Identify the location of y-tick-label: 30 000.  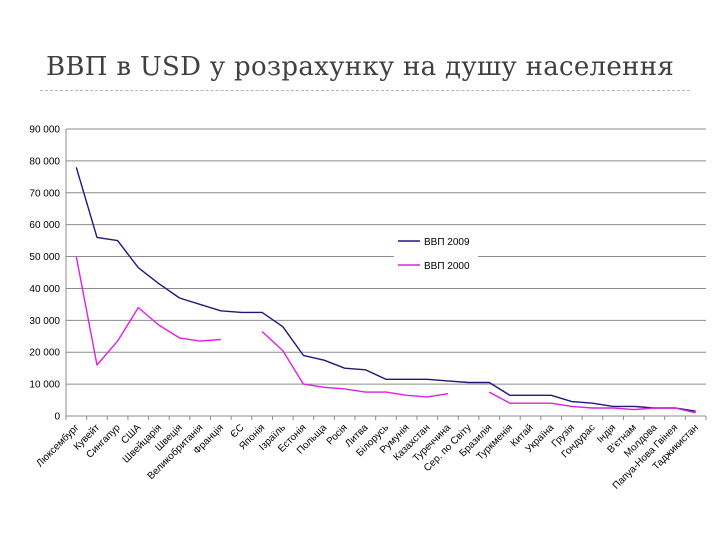
(44, 321).